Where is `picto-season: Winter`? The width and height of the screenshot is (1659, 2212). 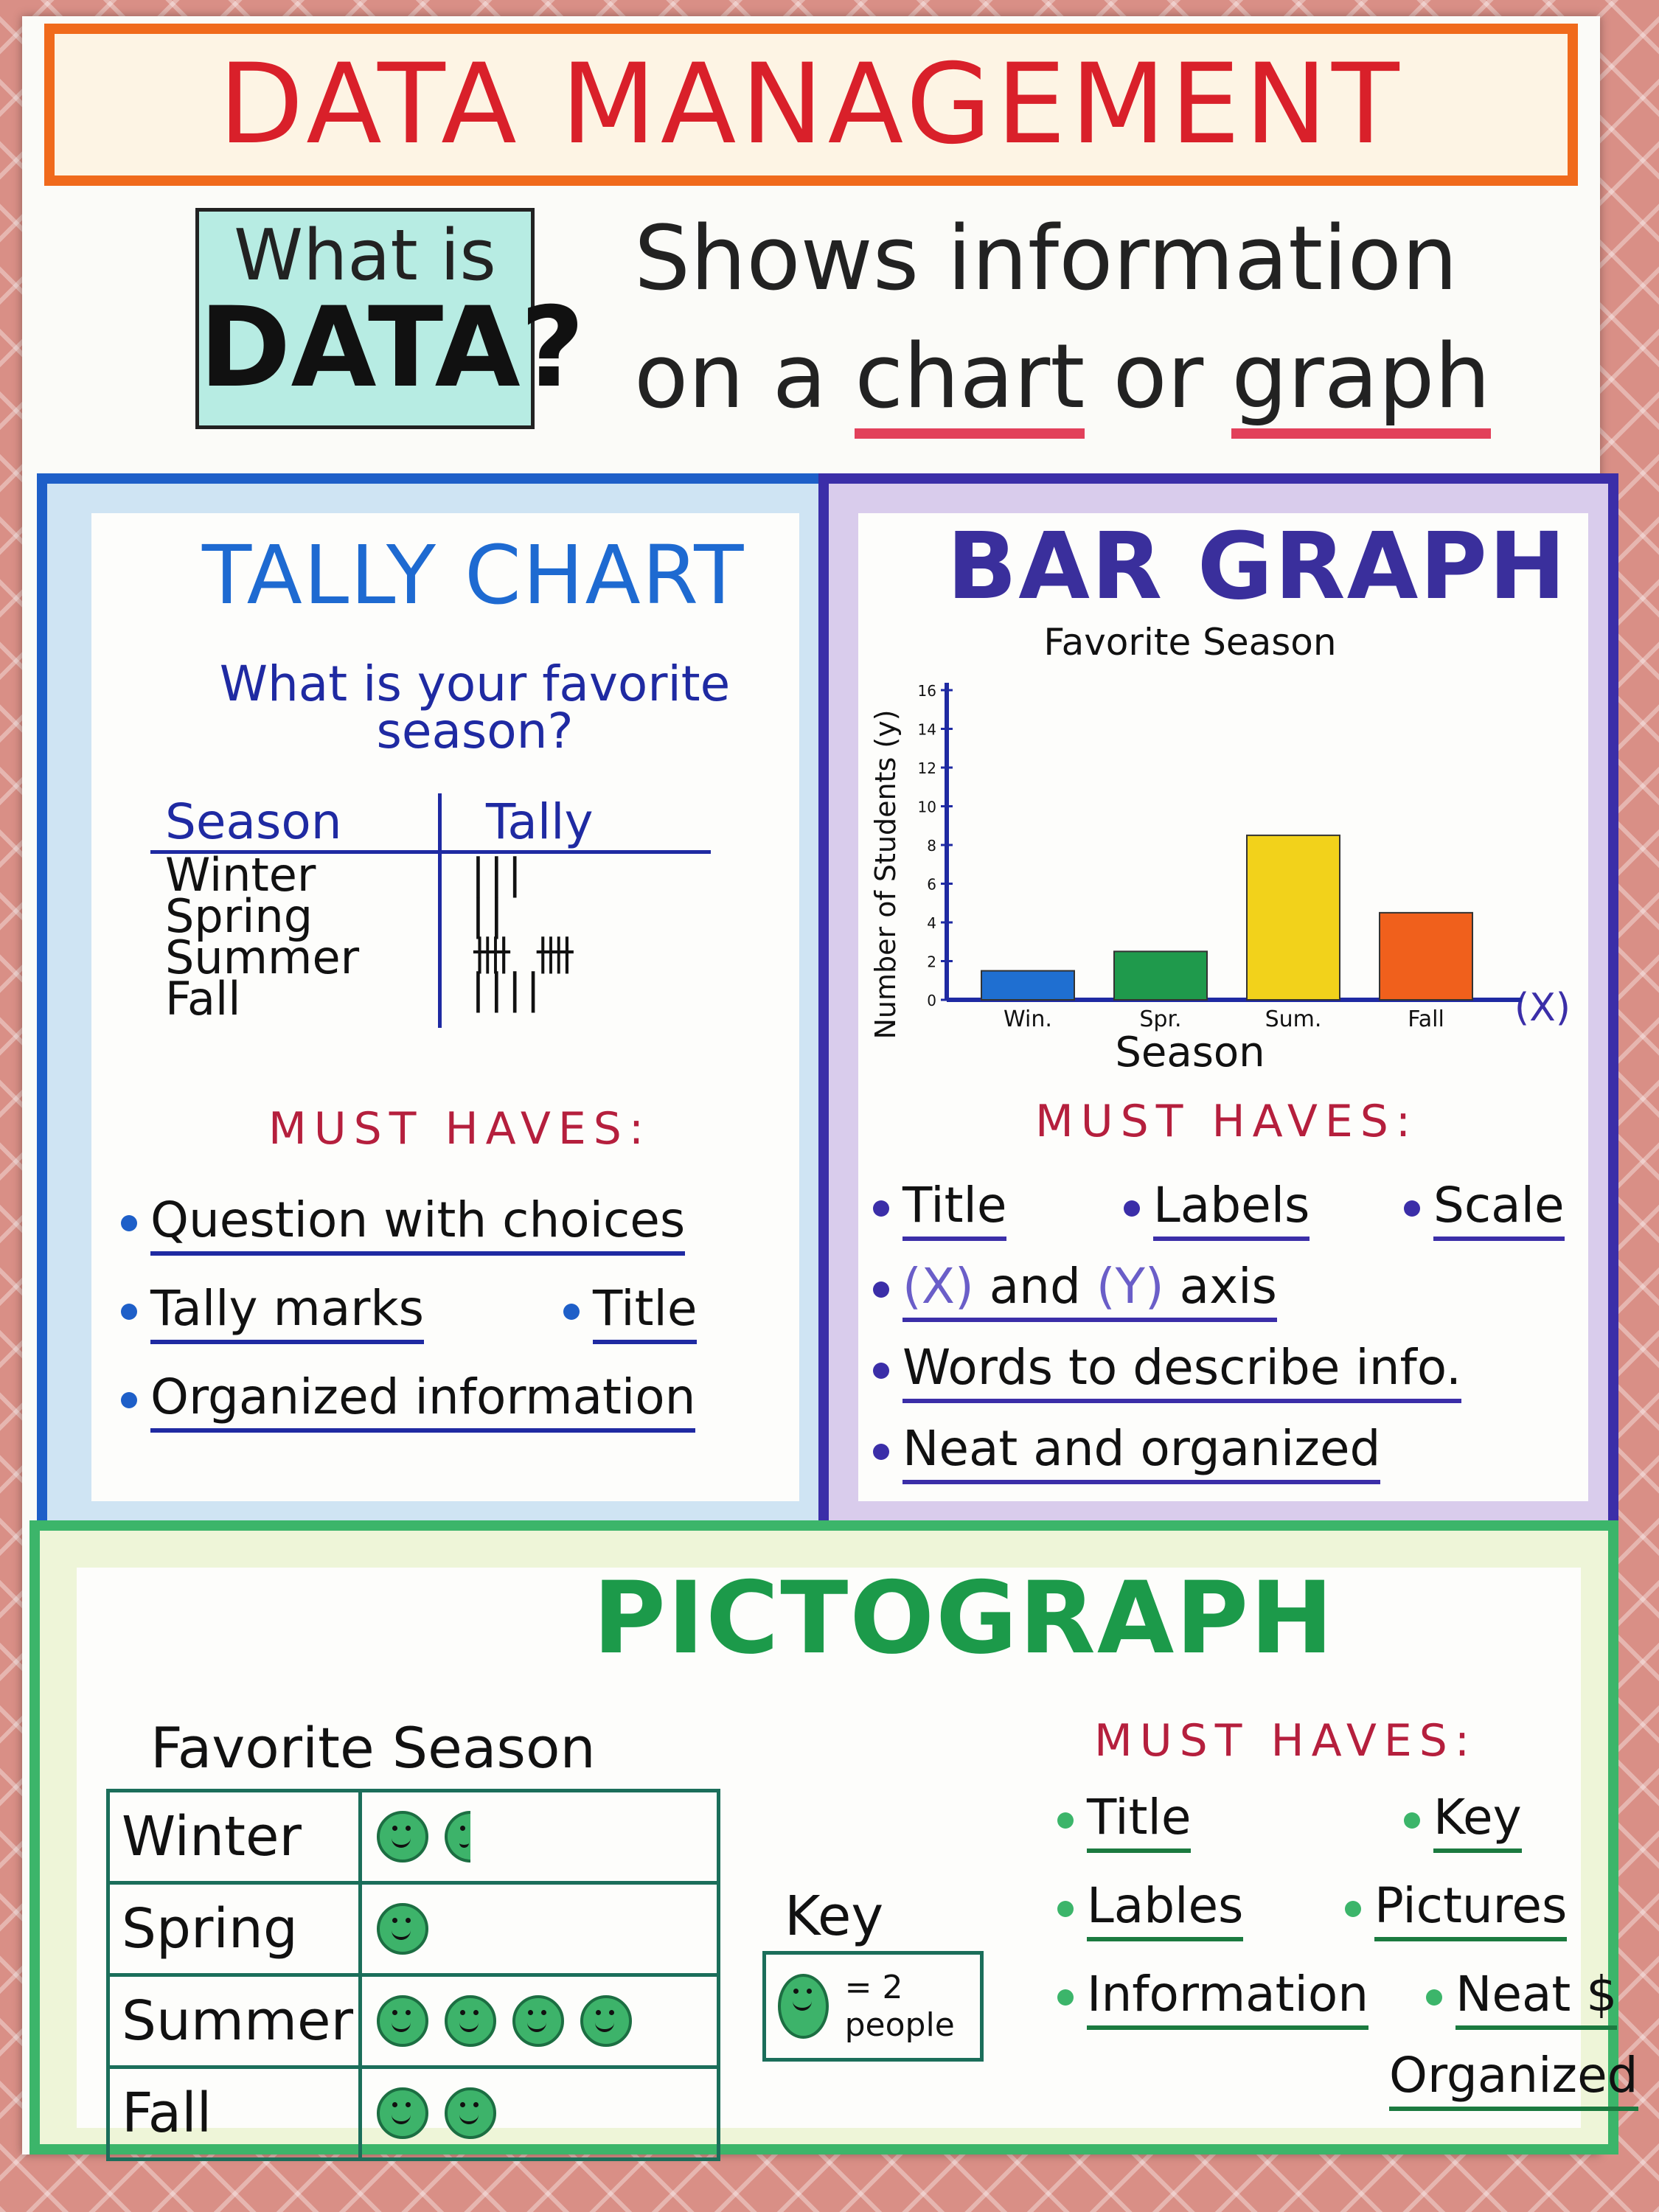 picto-season: Winter is located at coordinates (234, 1837).